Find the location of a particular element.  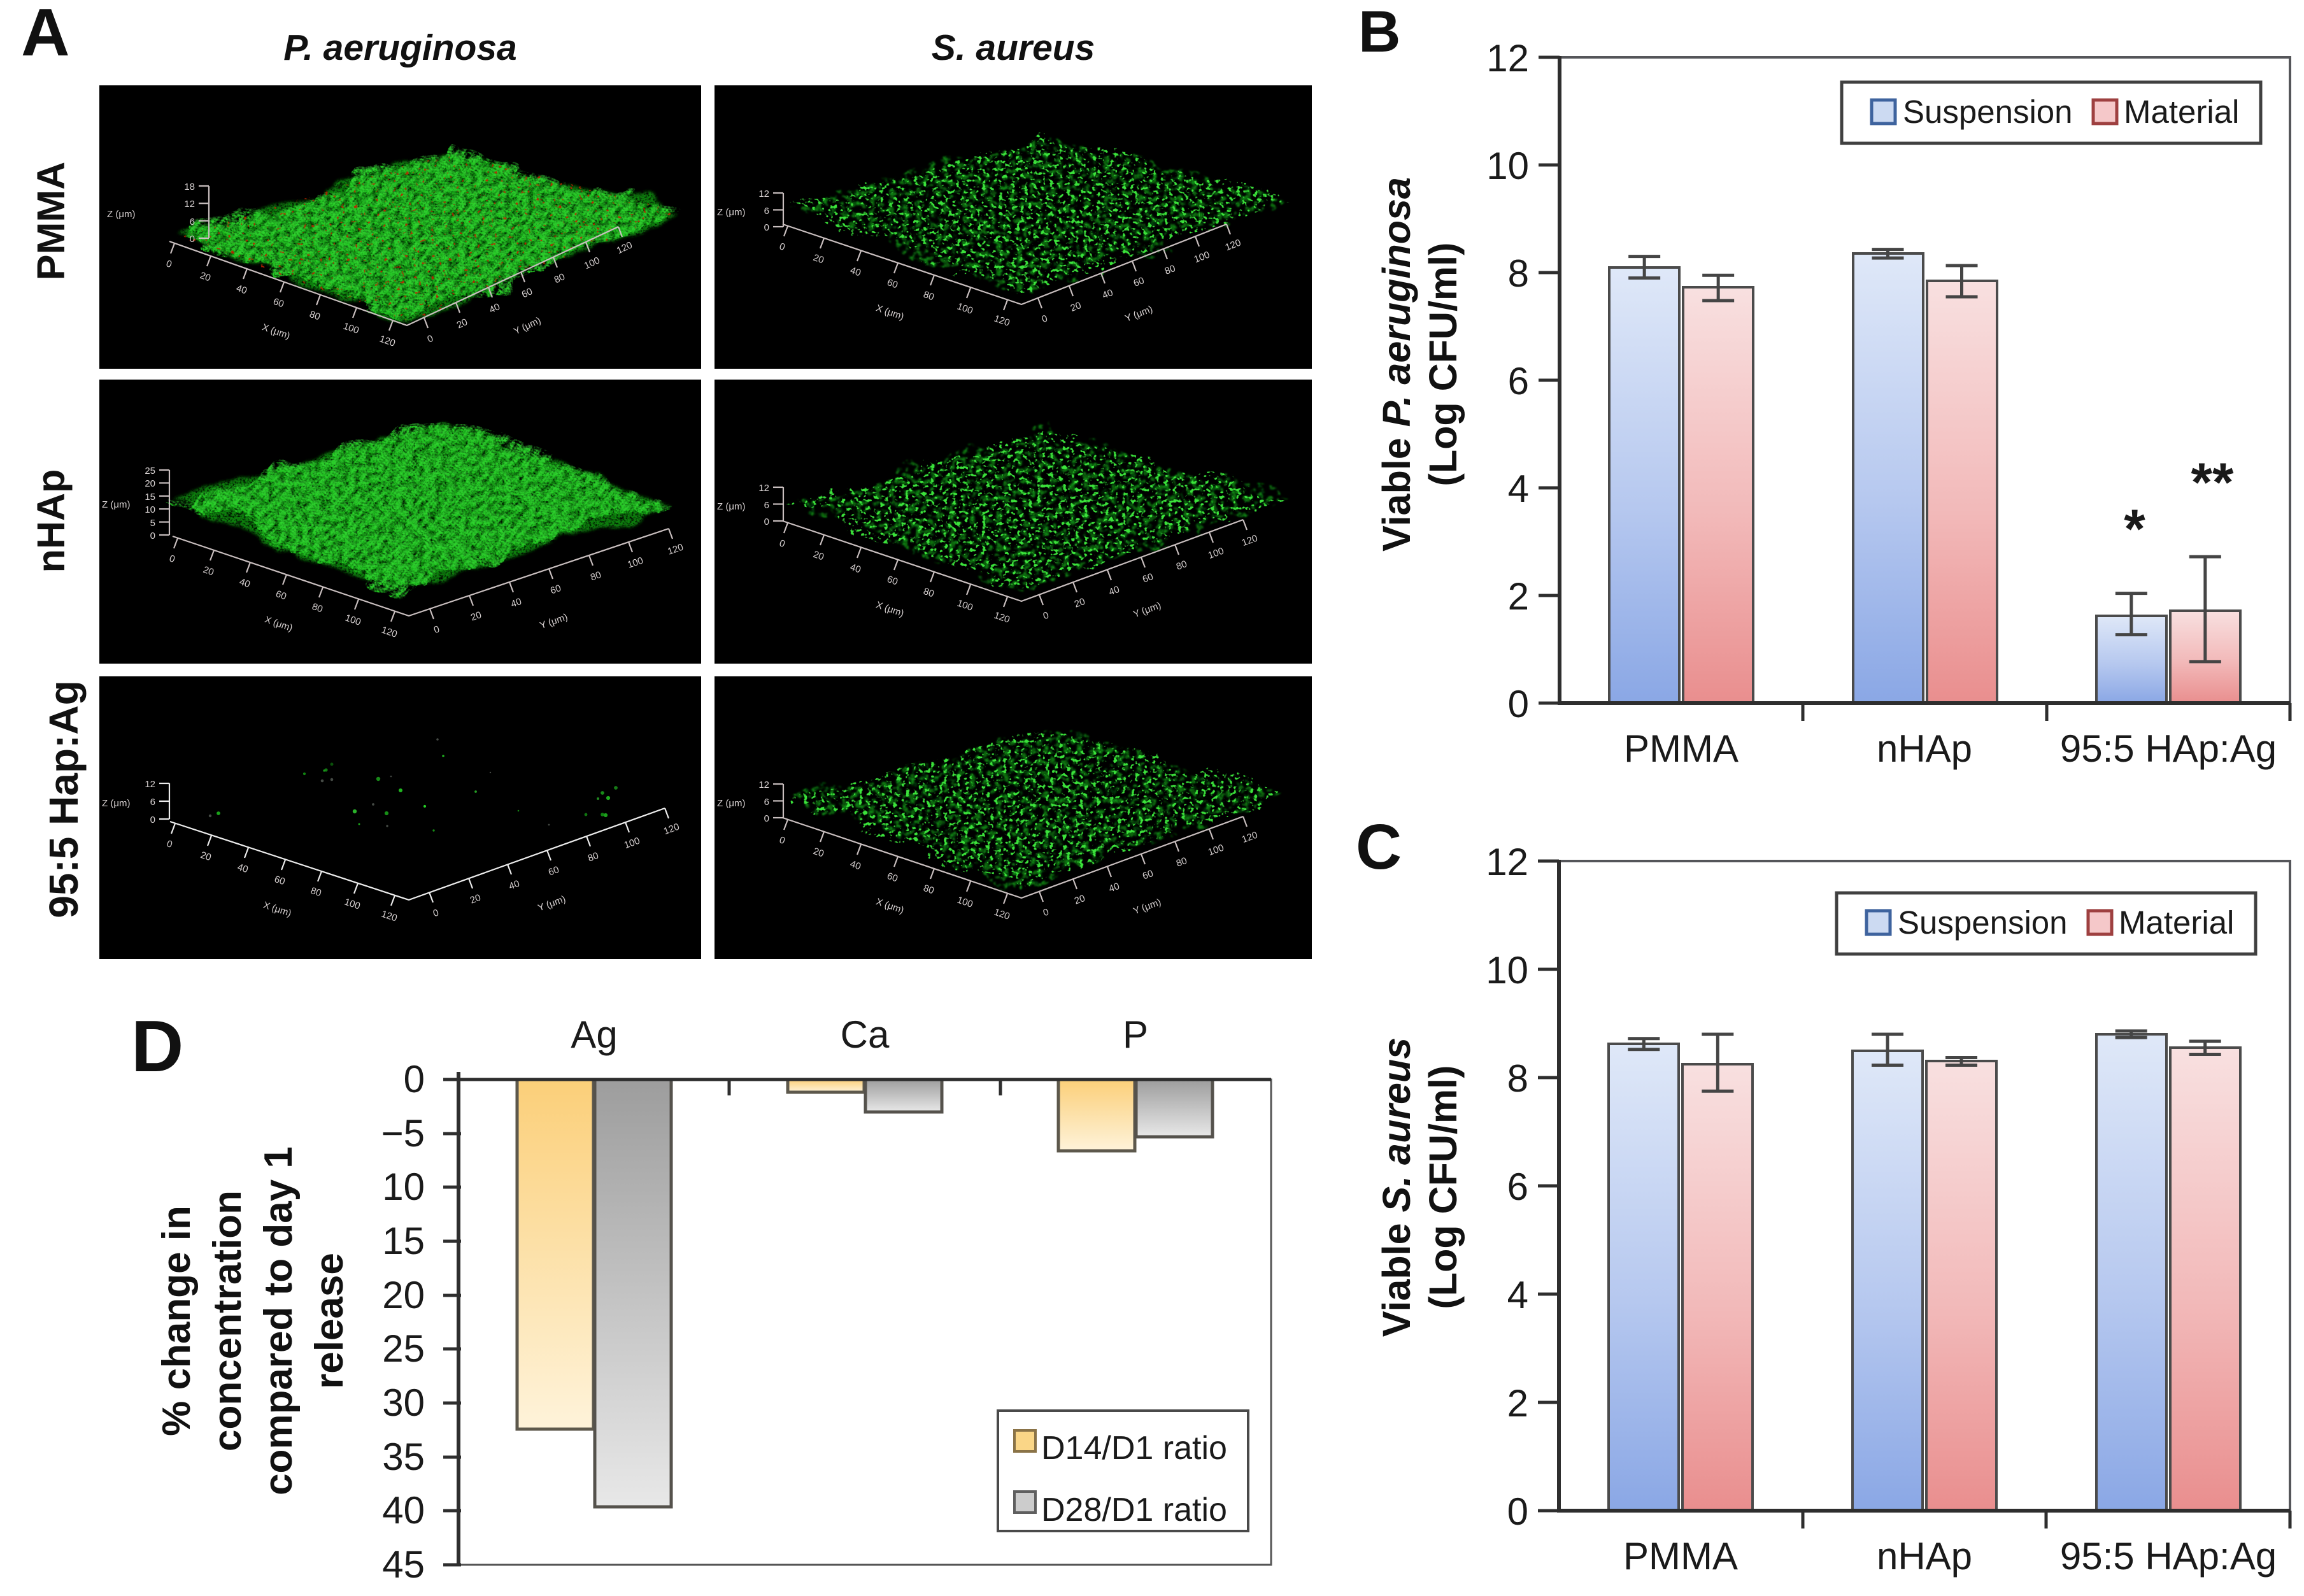

svg-text: 2 is located at coordinates (1517, 1403).